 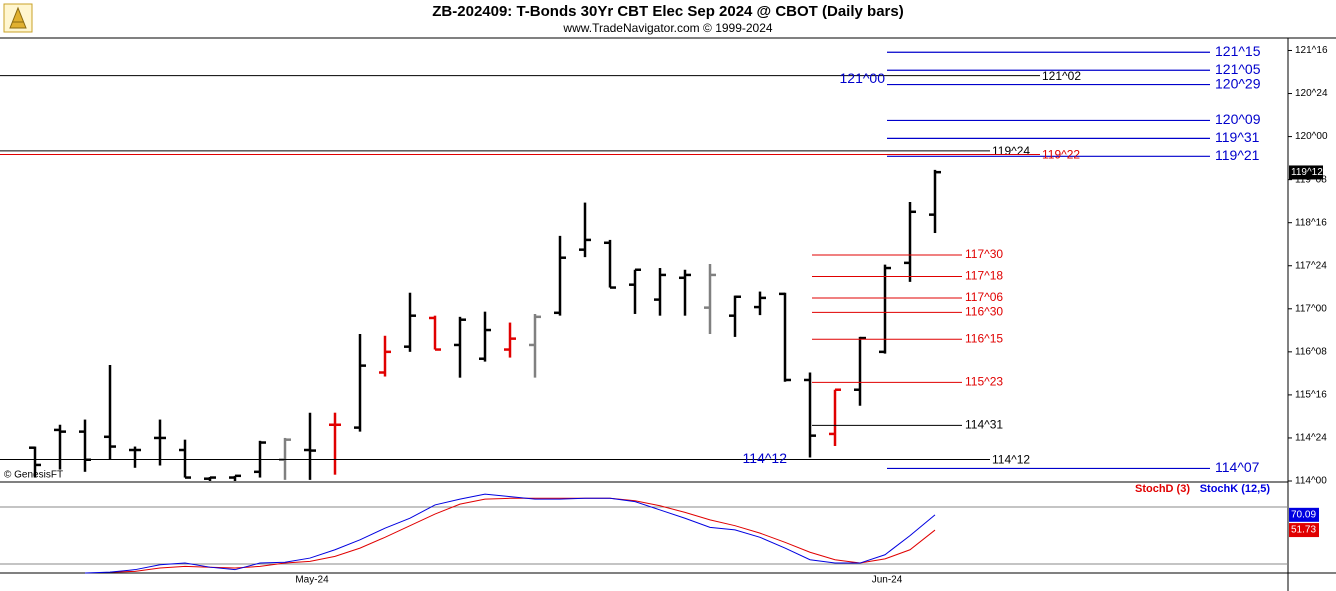 I want to click on watermark: © GenesisFT, so click(x=33, y=475).